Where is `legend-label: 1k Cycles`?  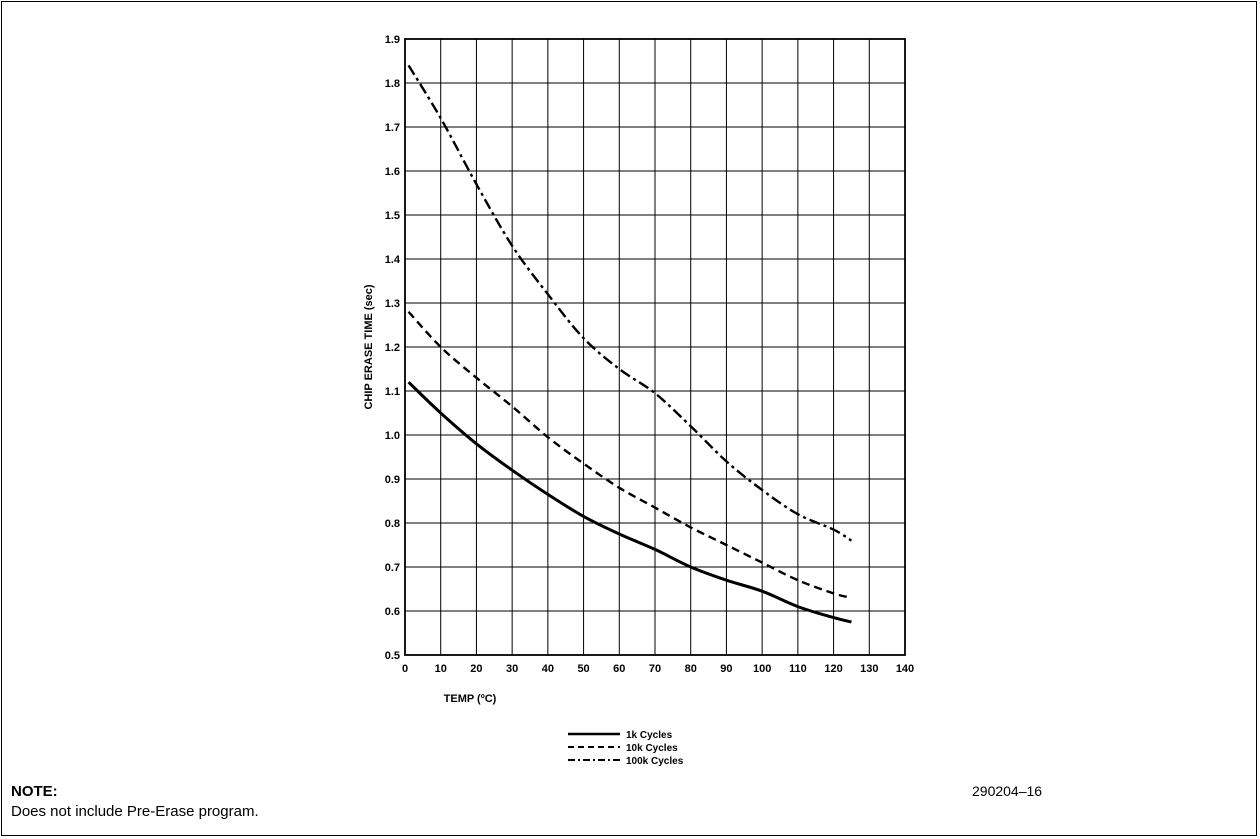
legend-label: 1k Cycles is located at coordinates (649, 735).